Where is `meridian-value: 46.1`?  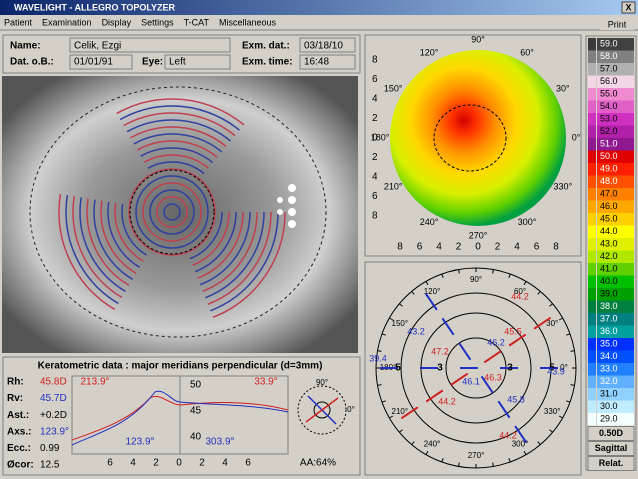 meridian-value: 46.1 is located at coordinates (471, 381).